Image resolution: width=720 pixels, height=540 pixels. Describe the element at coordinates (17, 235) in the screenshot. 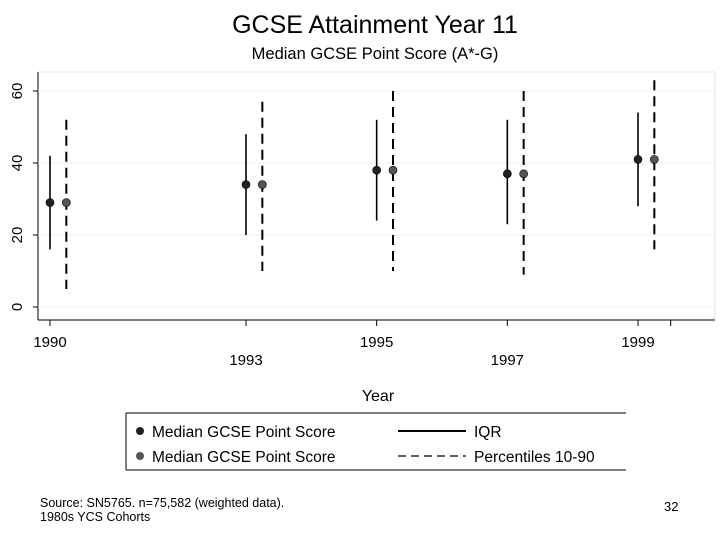

I see `y-tick-label-20: 20` at that location.